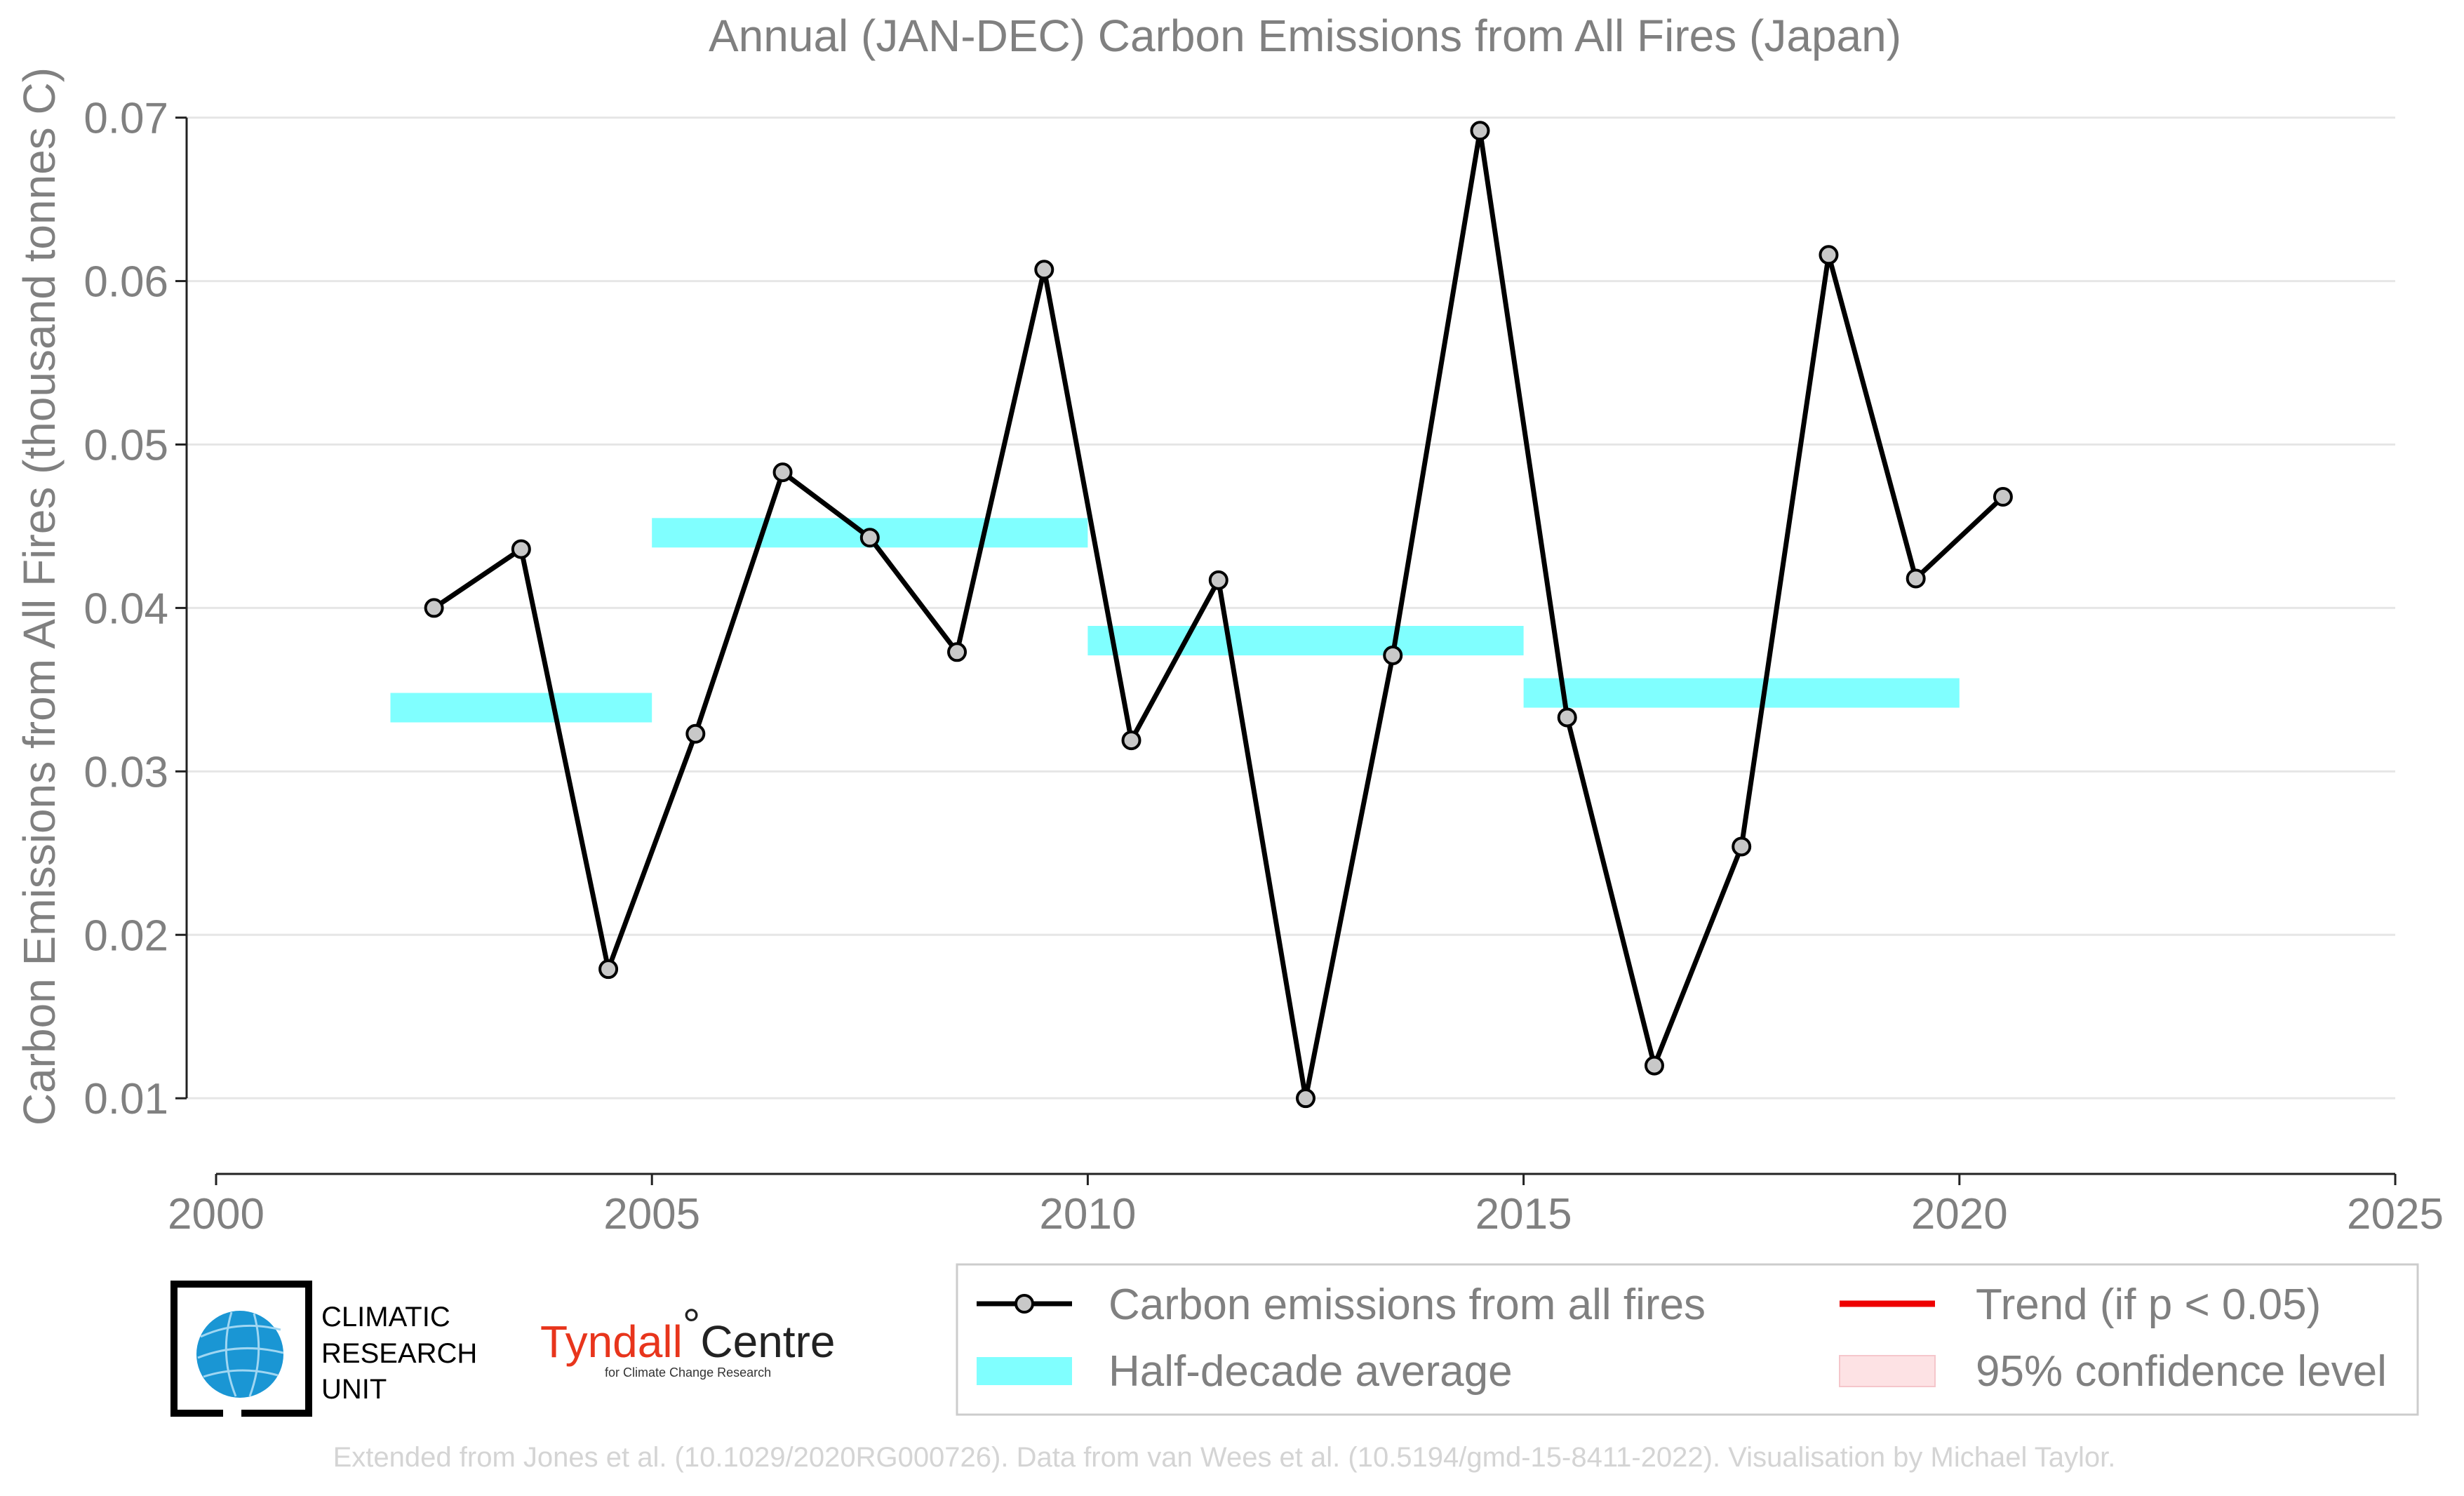 This screenshot has width=2464, height=1496. I want to click on x-tick-label: 2020, so click(1959, 1214).